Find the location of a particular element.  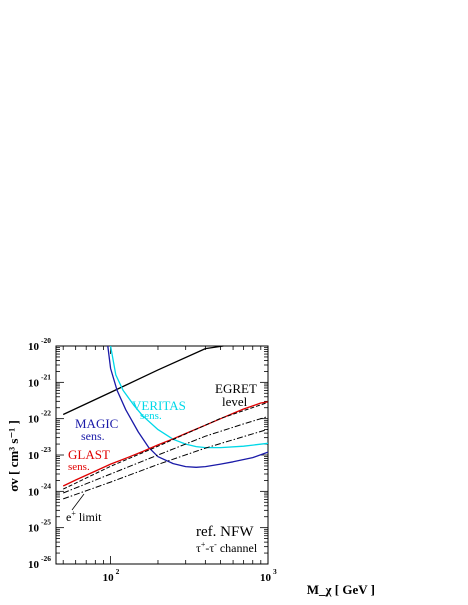

y-axis-label: σv [ cm³ s⁻¹ ] is located at coordinates (13, 456).